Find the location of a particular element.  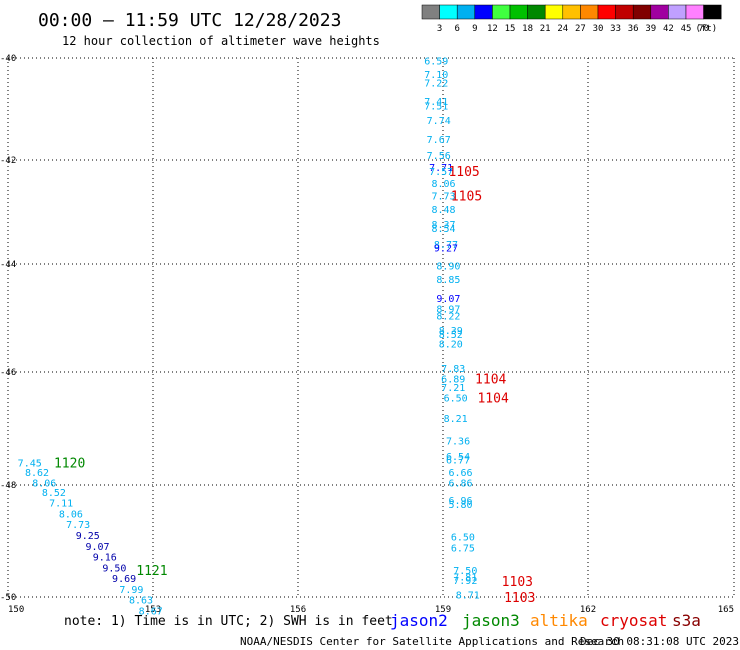

y-tick-label: -50 is located at coordinates (8, 598).